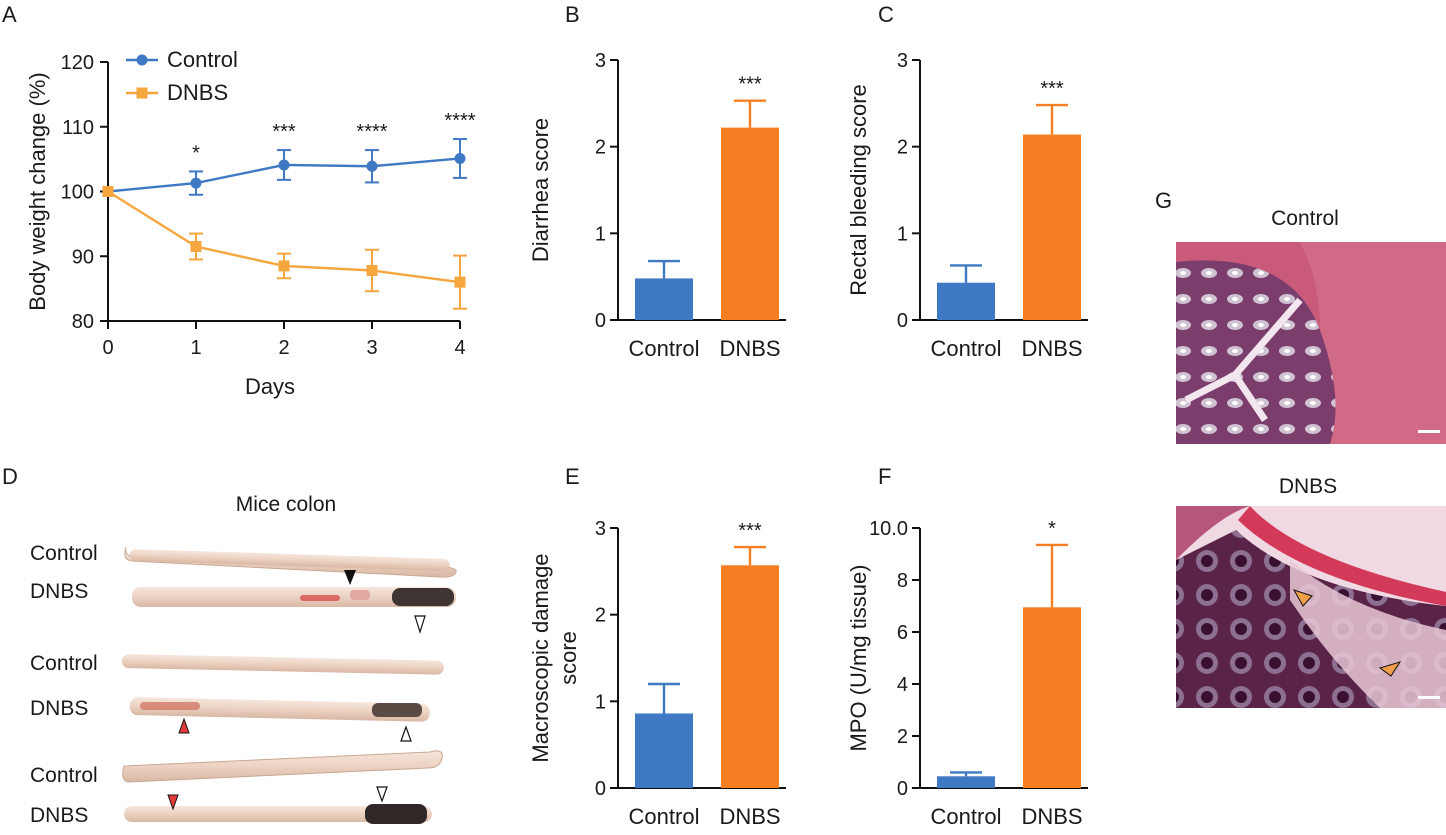 The width and height of the screenshot is (1446, 835). Describe the element at coordinates (1163, 200) in the screenshot. I see `panel-letter-g: G` at that location.